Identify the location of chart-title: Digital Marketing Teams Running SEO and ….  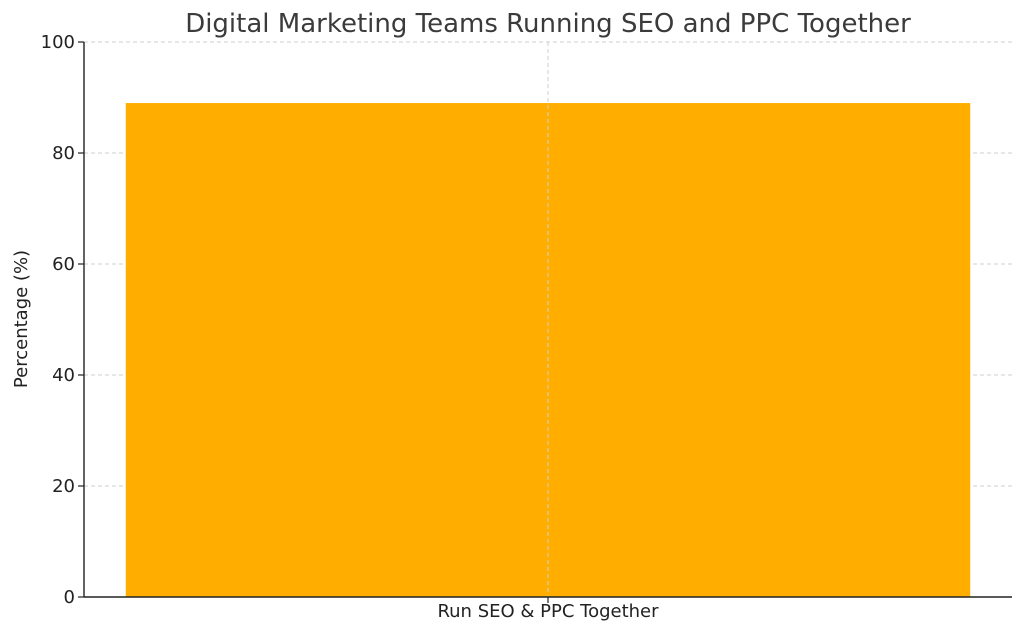
(548, 24).